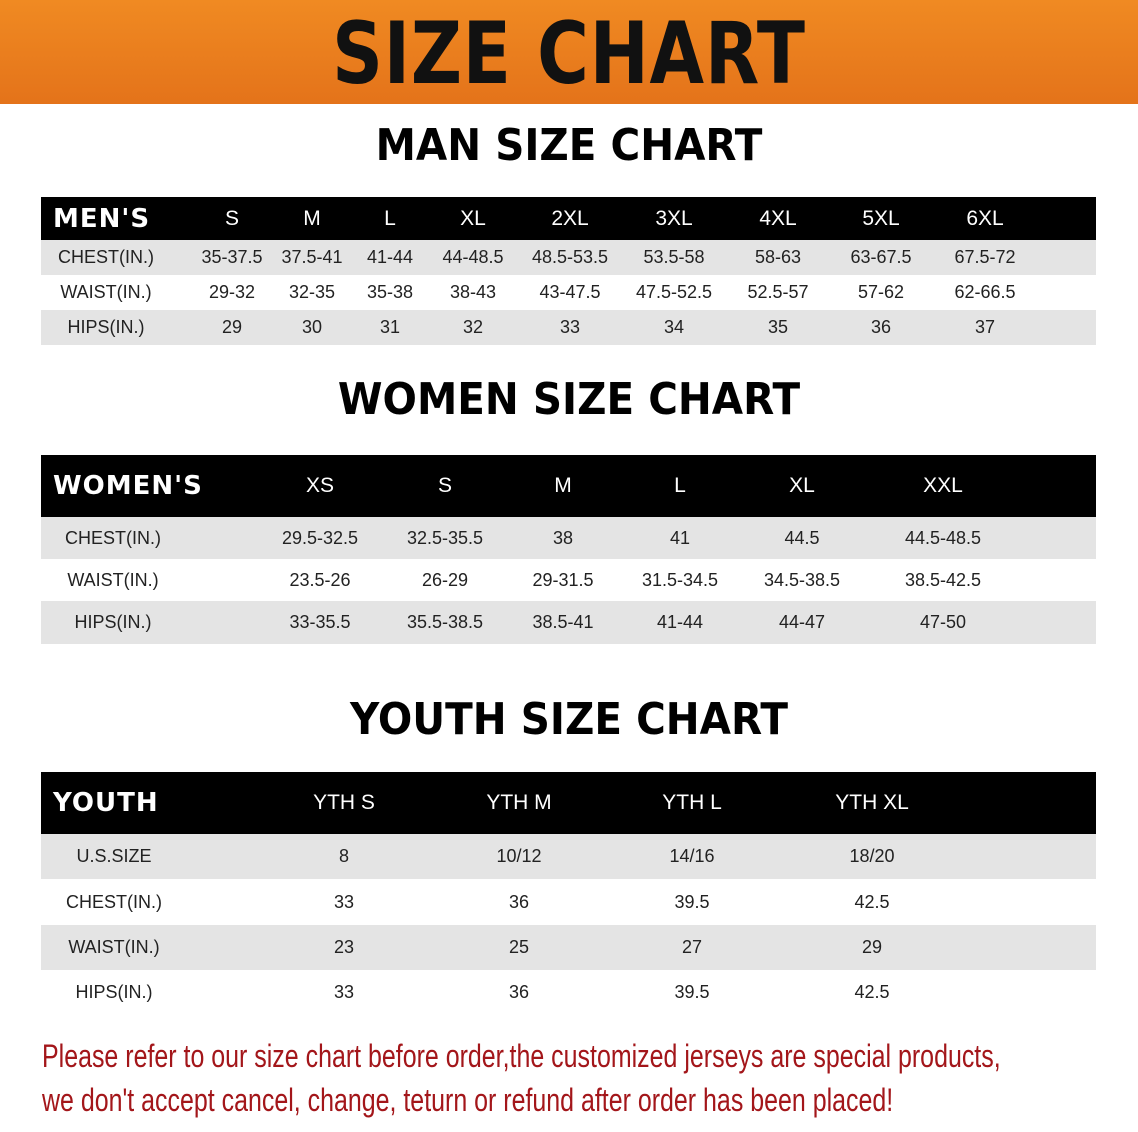 The image size is (1138, 1132). What do you see at coordinates (312, 327) in the screenshot?
I see `table-cell: 30` at bounding box center [312, 327].